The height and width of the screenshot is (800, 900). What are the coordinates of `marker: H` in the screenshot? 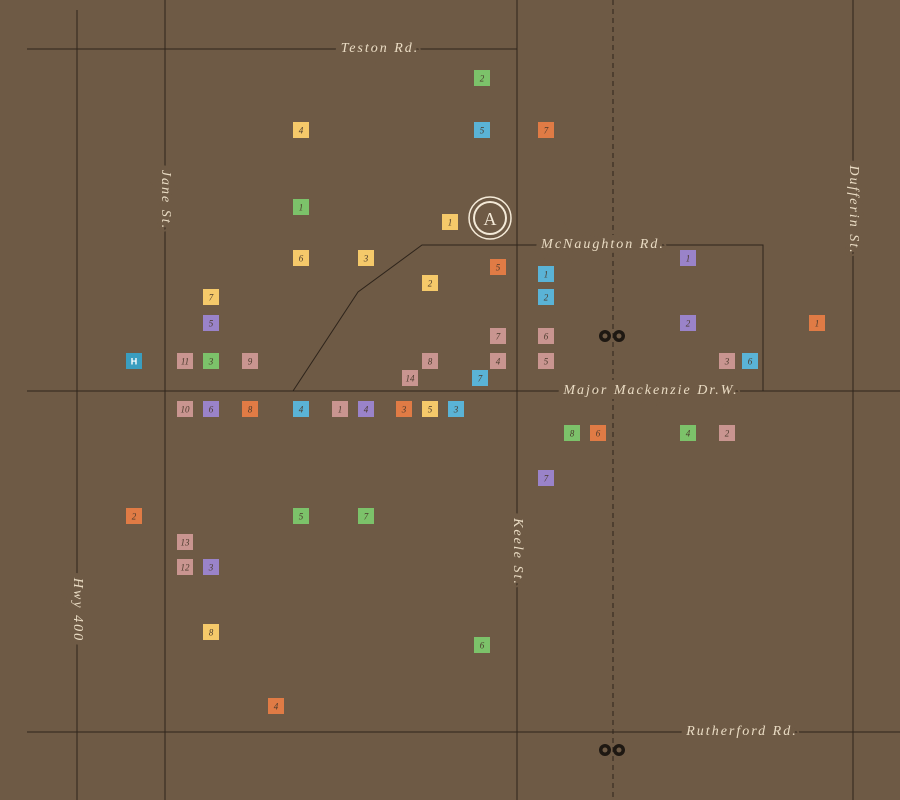 It's located at (134, 361).